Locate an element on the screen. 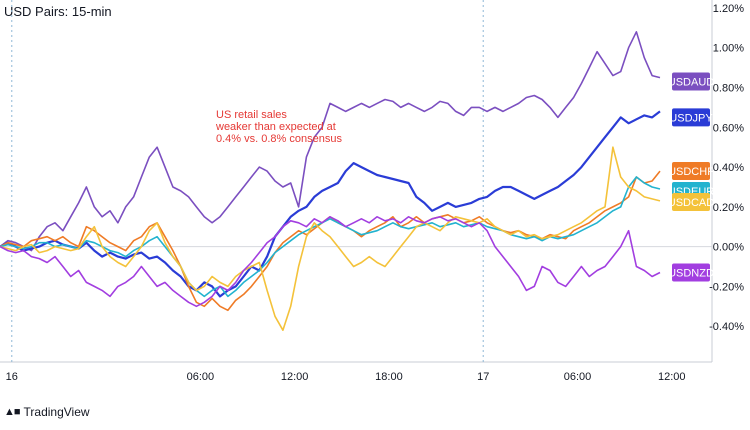  series-tag-label: USDAUD is located at coordinates (691, 83).